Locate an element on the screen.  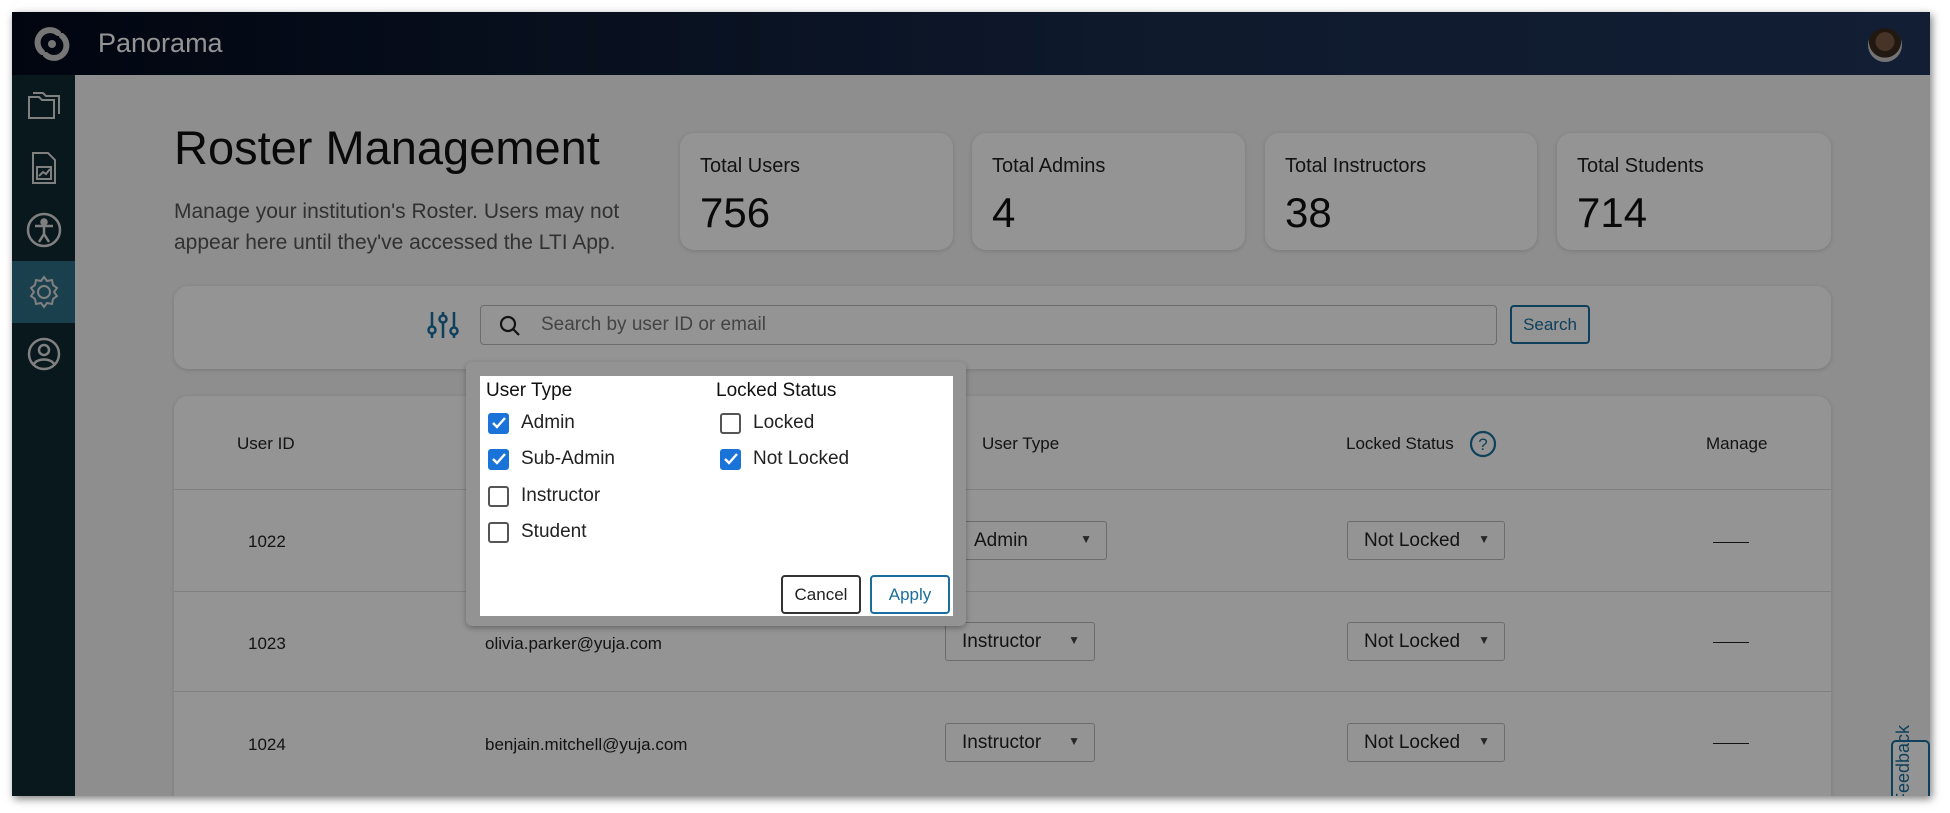
locked-status-heading: Locked Status is located at coordinates (776, 390).